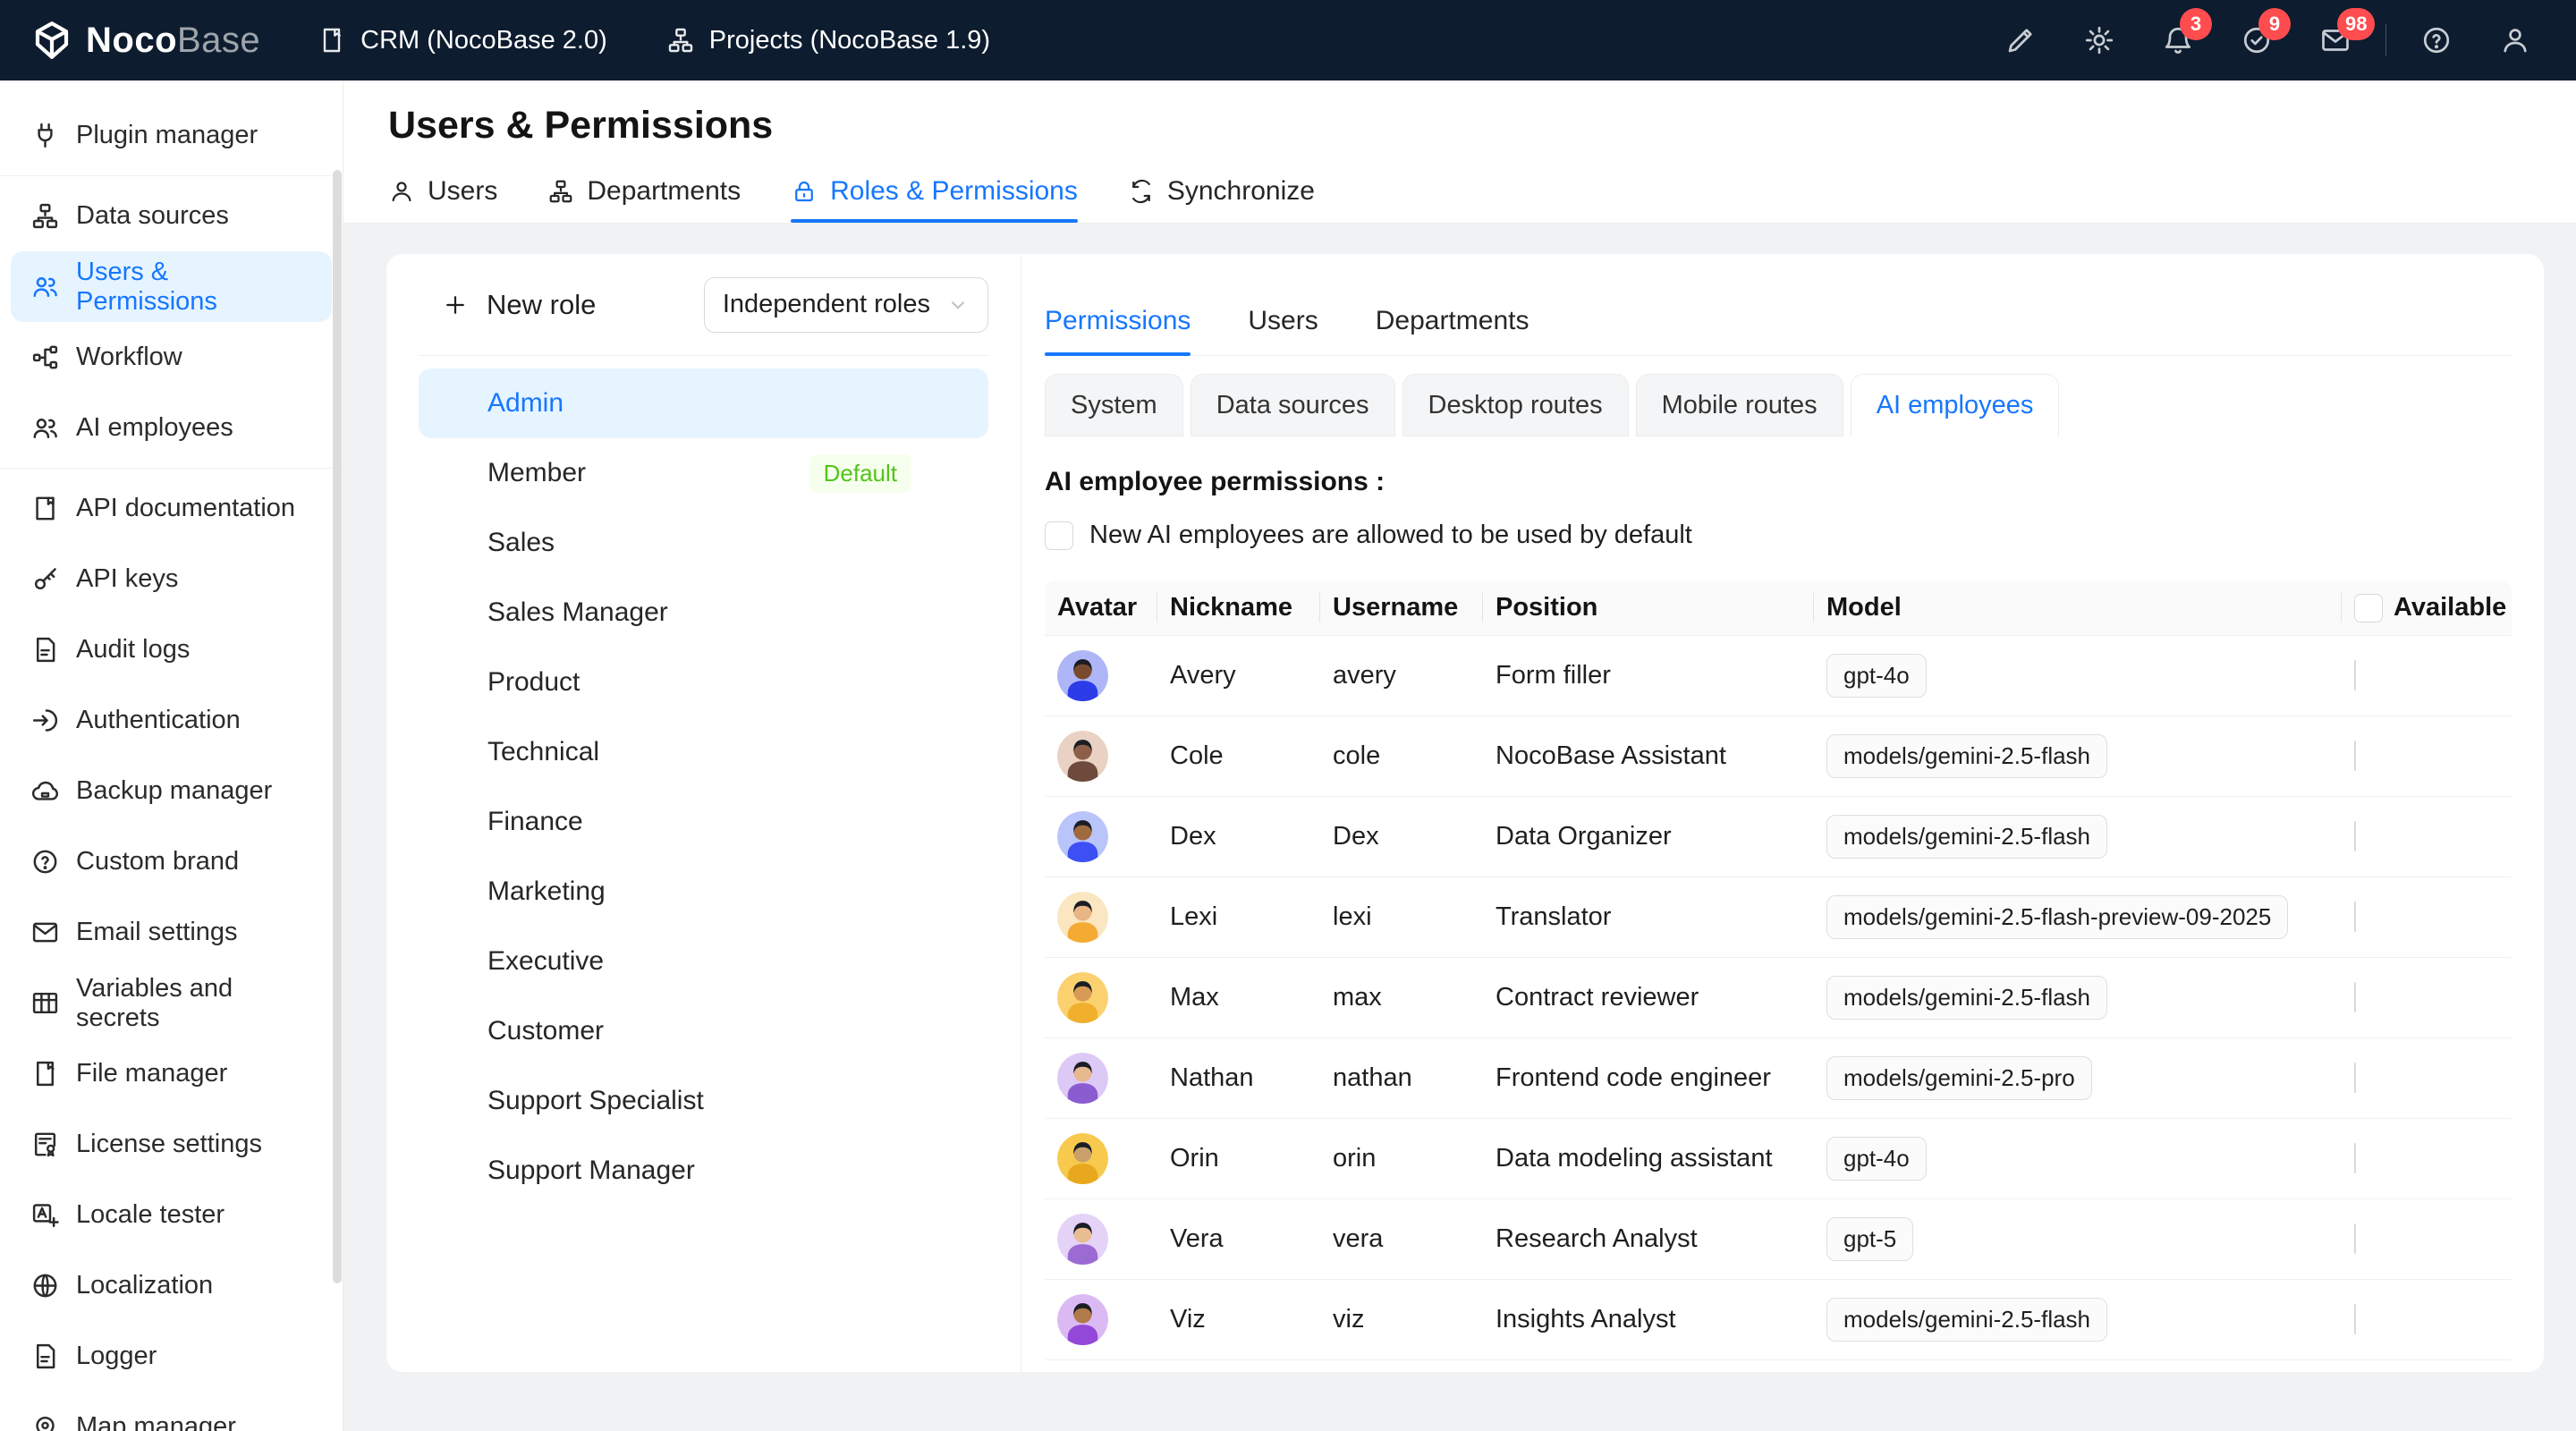 The height and width of the screenshot is (1431, 2576). Describe the element at coordinates (507, 305) in the screenshot. I see `new-role-button: New role` at that location.